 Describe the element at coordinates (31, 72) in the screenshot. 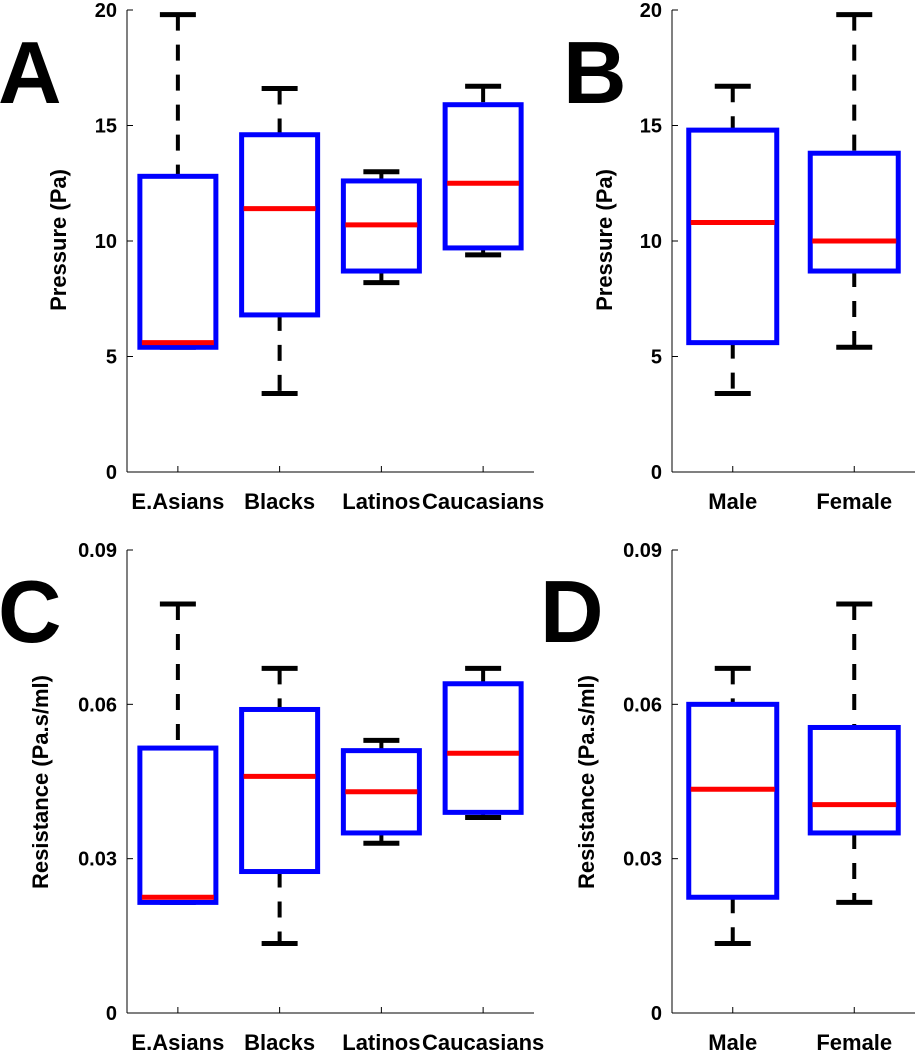

I see `panel-letter: A` at that location.